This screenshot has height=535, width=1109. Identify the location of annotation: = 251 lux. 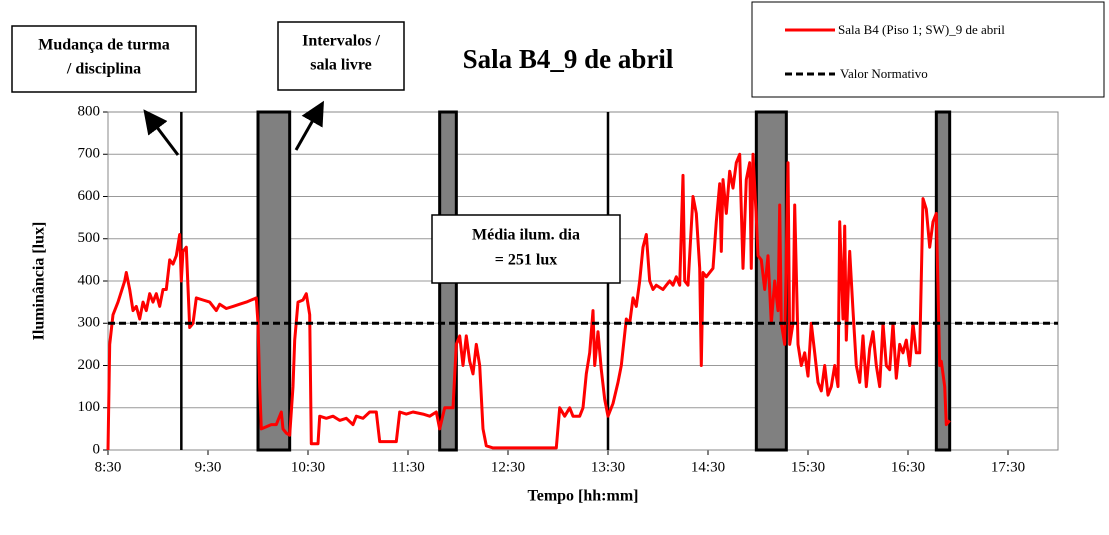
(526, 260).